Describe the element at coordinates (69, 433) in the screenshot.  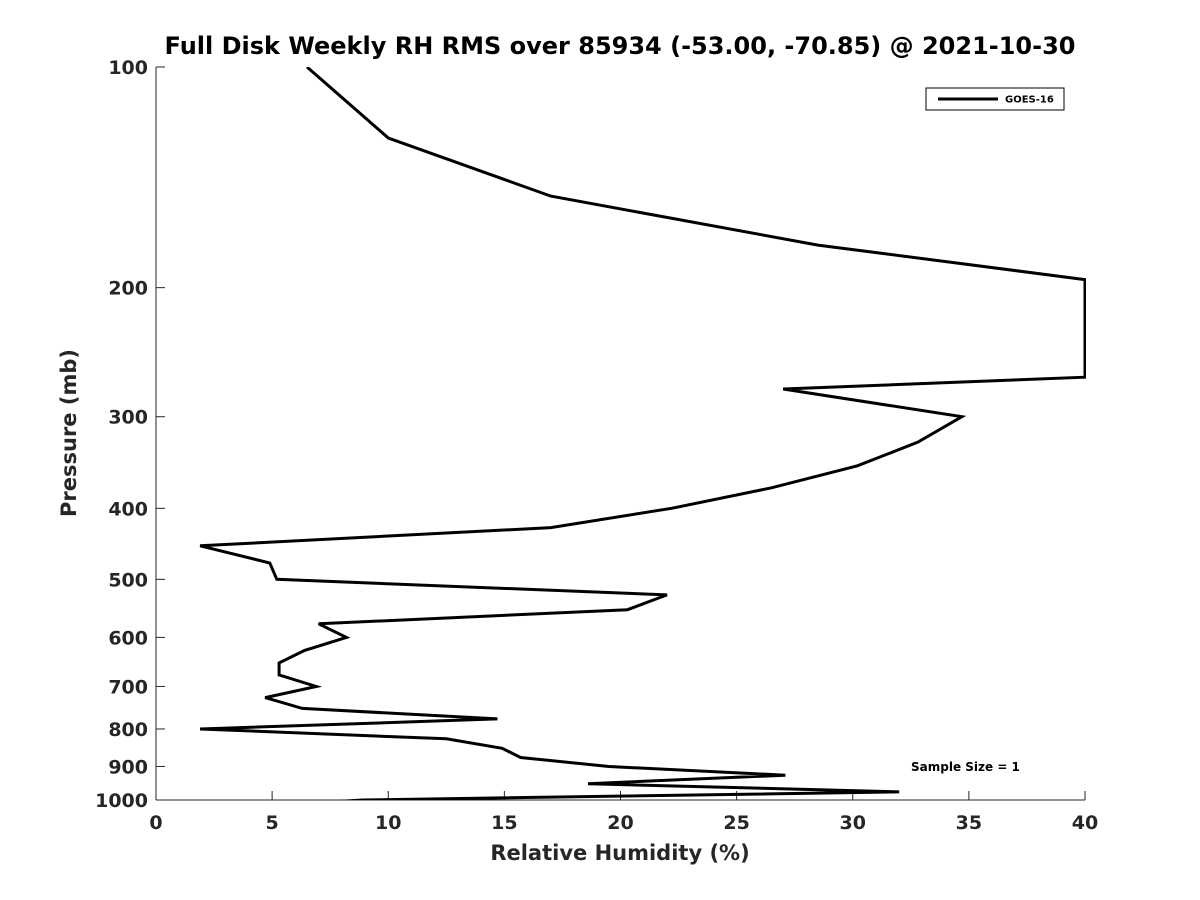
I see `y-axis-label: Pressure (mb)` at that location.